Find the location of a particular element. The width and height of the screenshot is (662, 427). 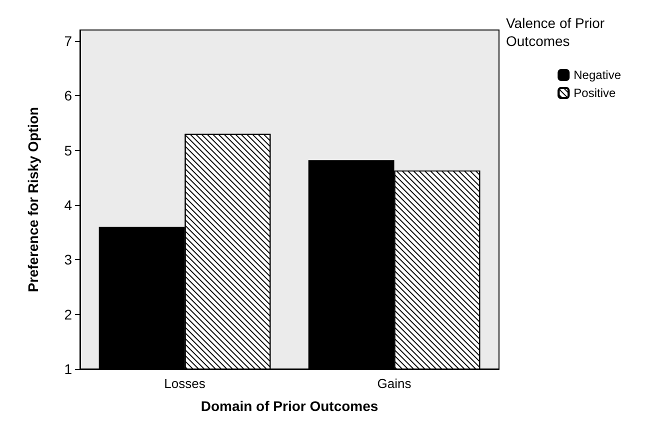

y-tick-label: 3 is located at coordinates (68, 260).